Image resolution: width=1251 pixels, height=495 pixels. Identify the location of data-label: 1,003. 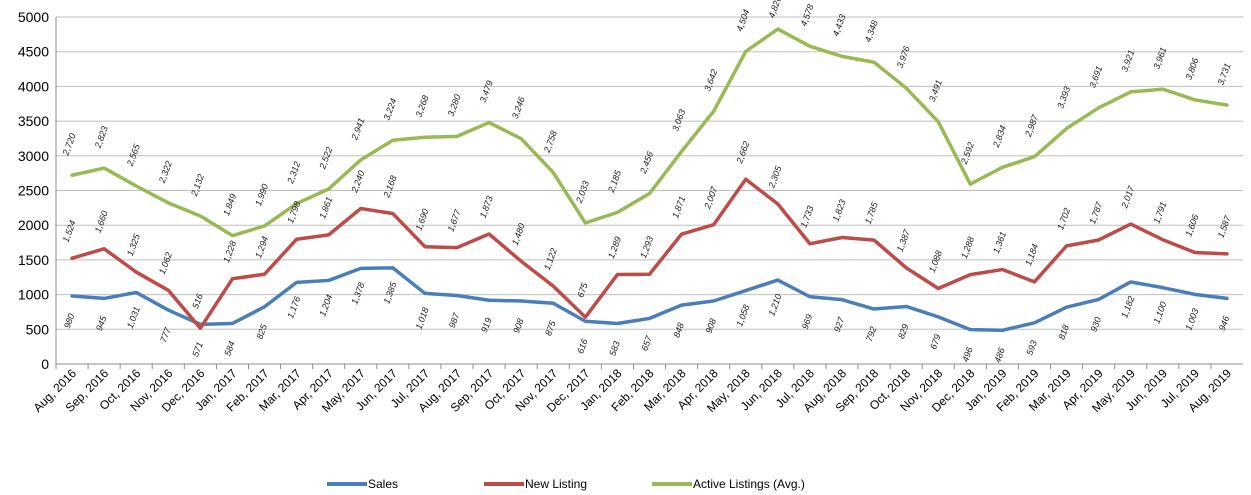
(1192, 319).